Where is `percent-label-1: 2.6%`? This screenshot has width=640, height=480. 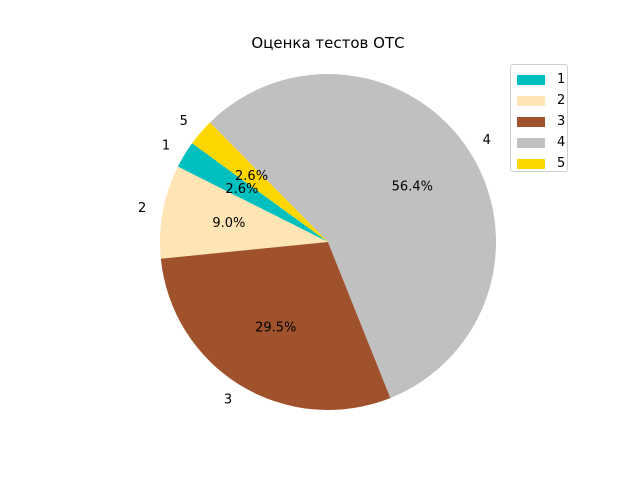 percent-label-1: 2.6% is located at coordinates (241, 189).